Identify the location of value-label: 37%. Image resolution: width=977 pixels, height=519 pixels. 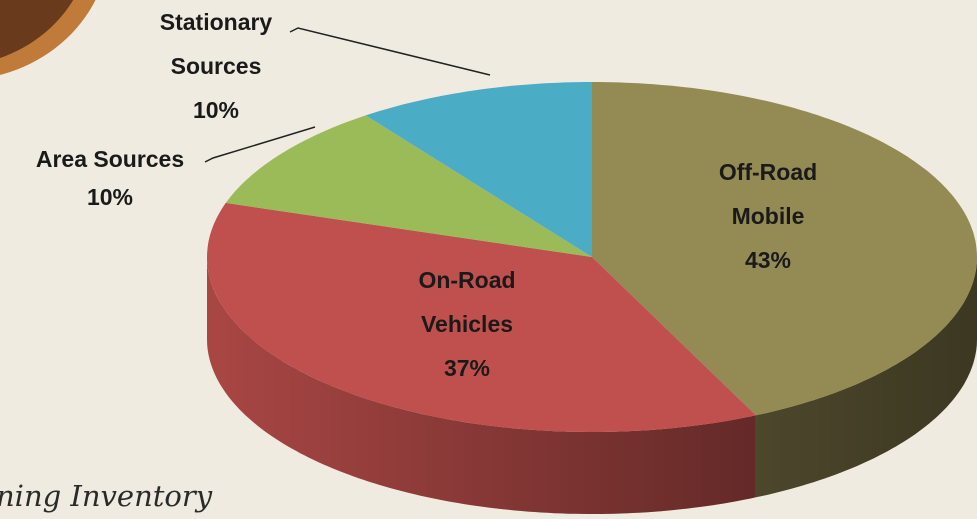
(467, 368).